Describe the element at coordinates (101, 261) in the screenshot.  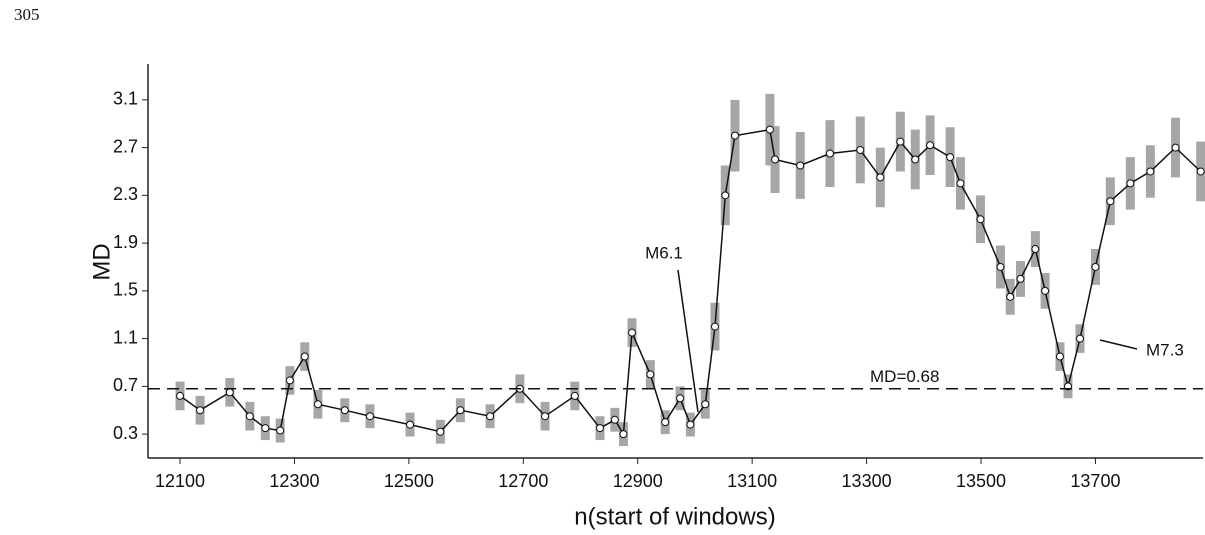
I see `y-axis-label: MD` at that location.